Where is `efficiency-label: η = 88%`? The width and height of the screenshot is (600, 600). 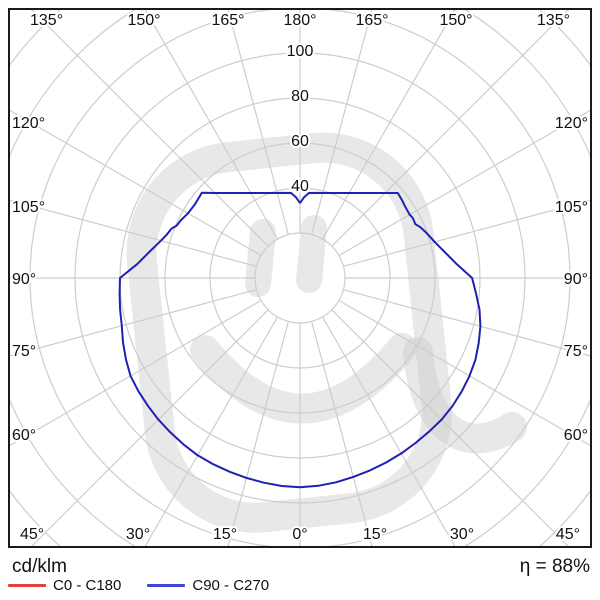
efficiency-label: η = 88% is located at coordinates (554, 566).